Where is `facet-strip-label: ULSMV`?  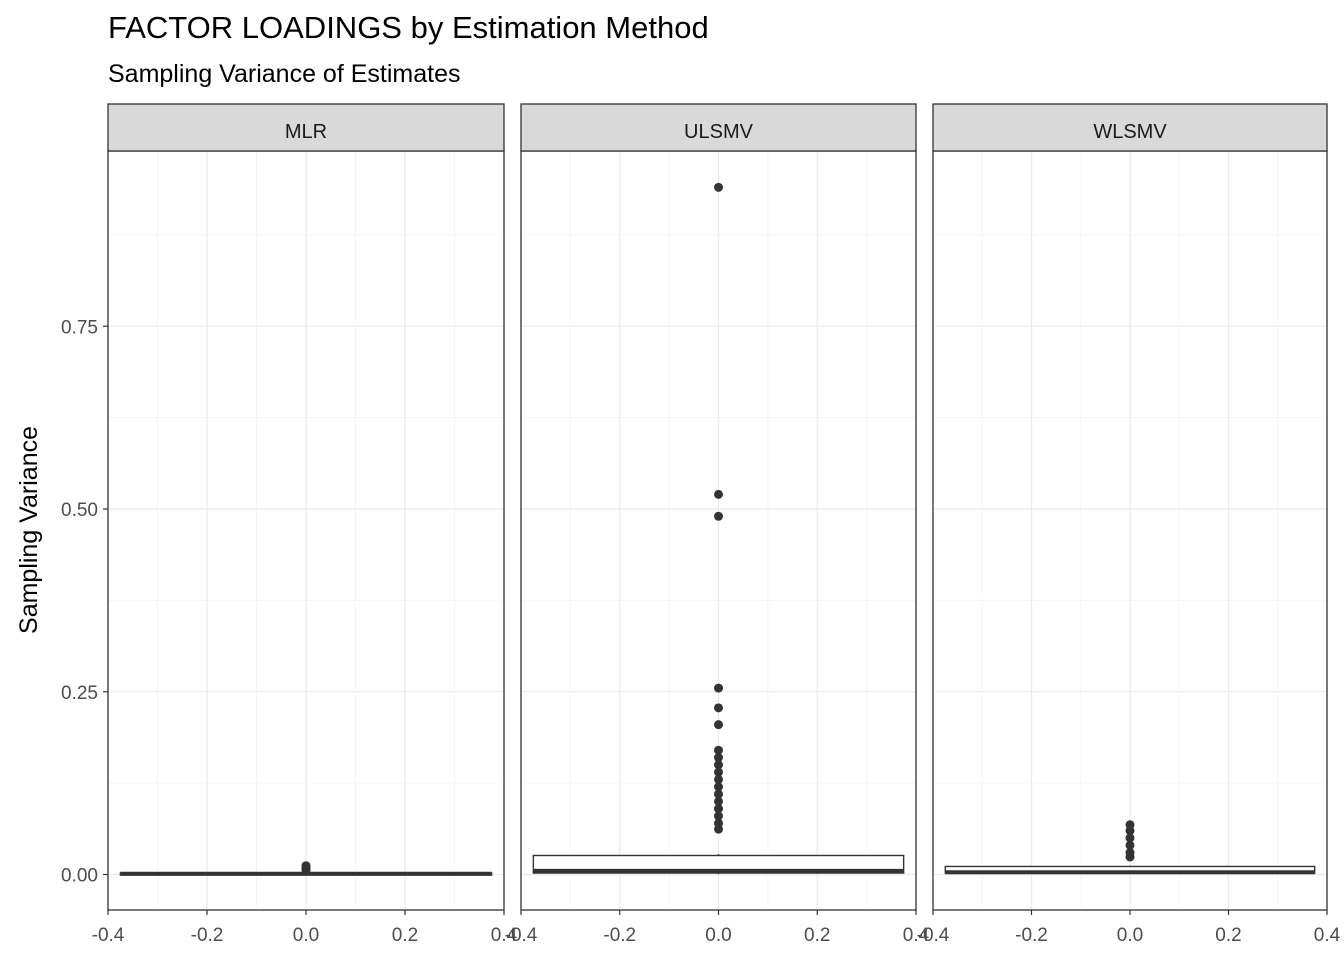
facet-strip-label: ULSMV is located at coordinates (719, 132).